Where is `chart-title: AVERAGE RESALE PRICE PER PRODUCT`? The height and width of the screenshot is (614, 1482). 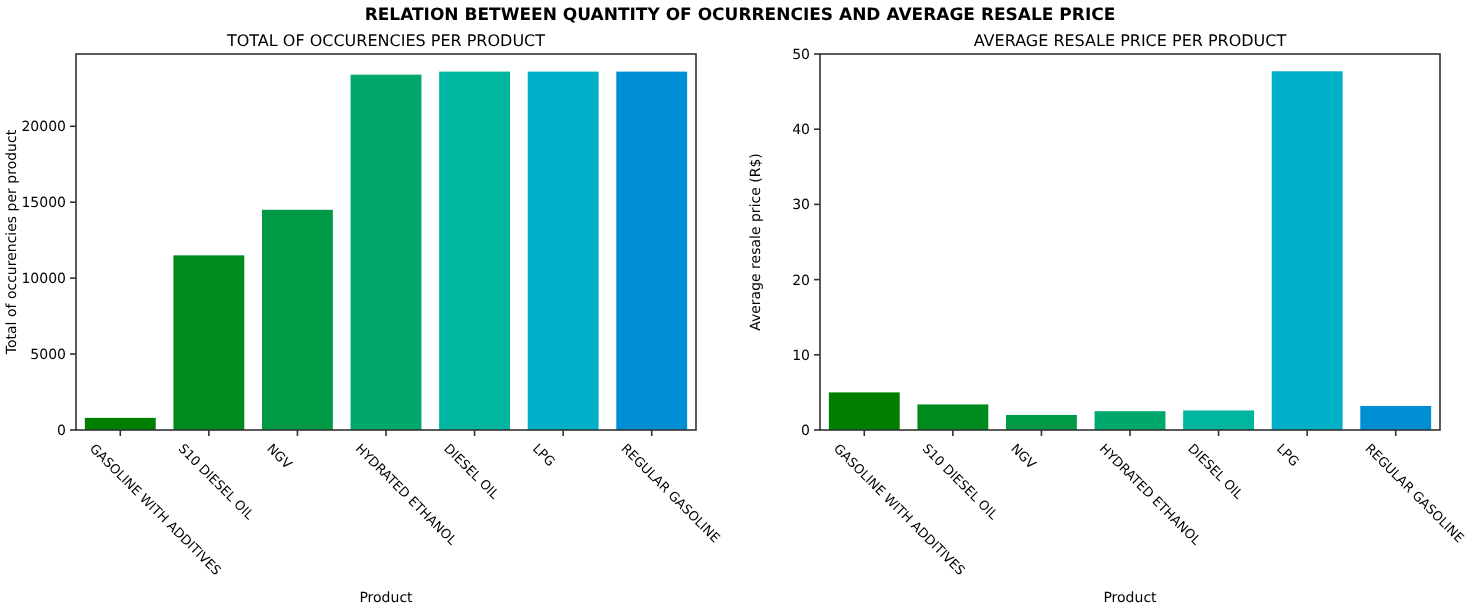 chart-title: AVERAGE RESALE PRICE PER PRODUCT is located at coordinates (1130, 41).